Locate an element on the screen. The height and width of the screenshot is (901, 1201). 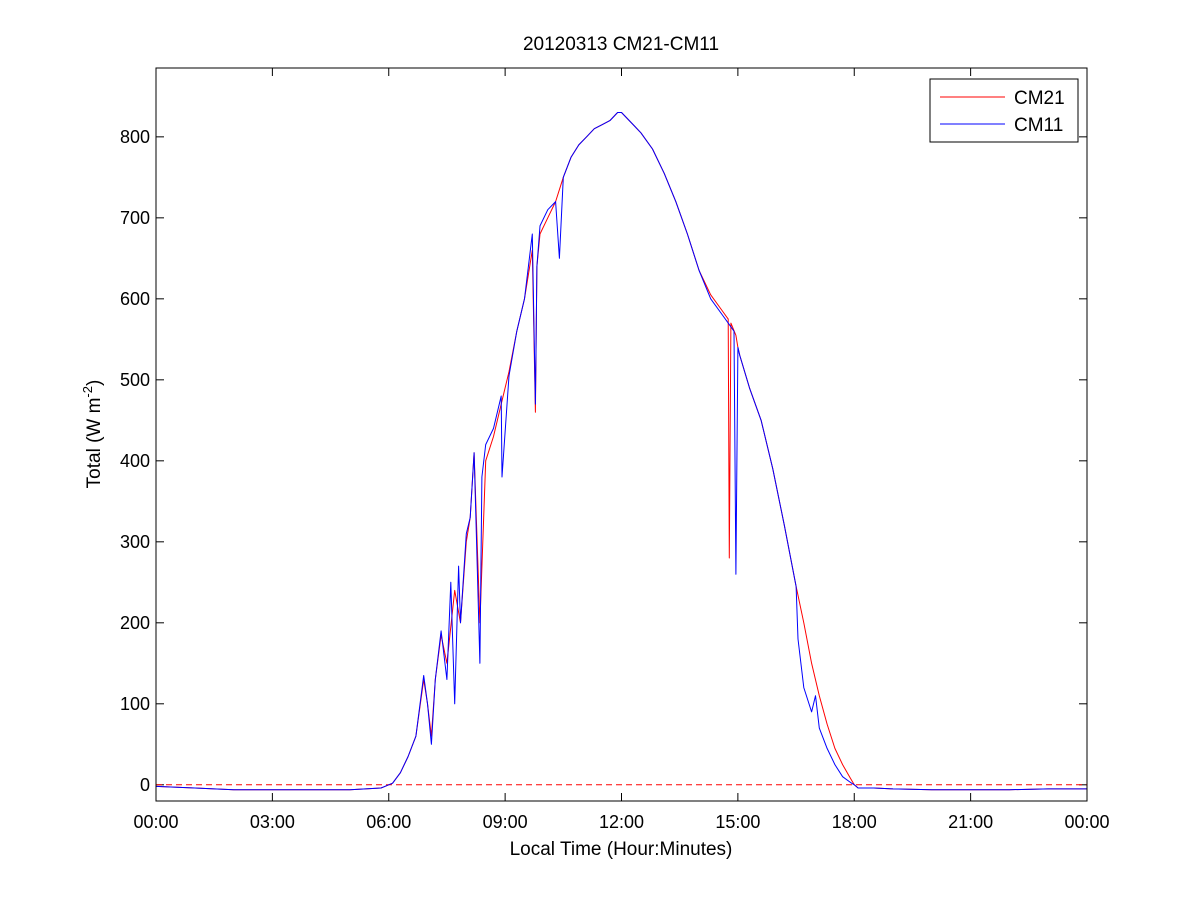
y-tick-label: 0 is located at coordinates (145, 785).